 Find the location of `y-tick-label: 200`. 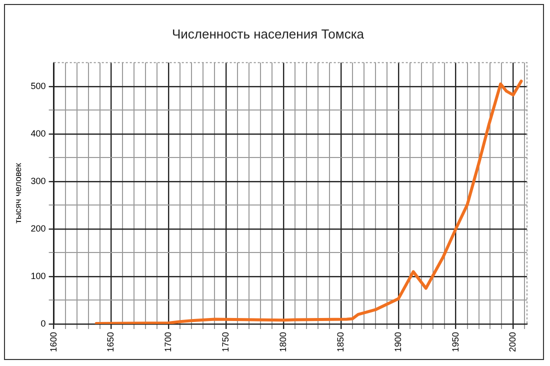

y-tick-label: 200 is located at coordinates (38, 228).